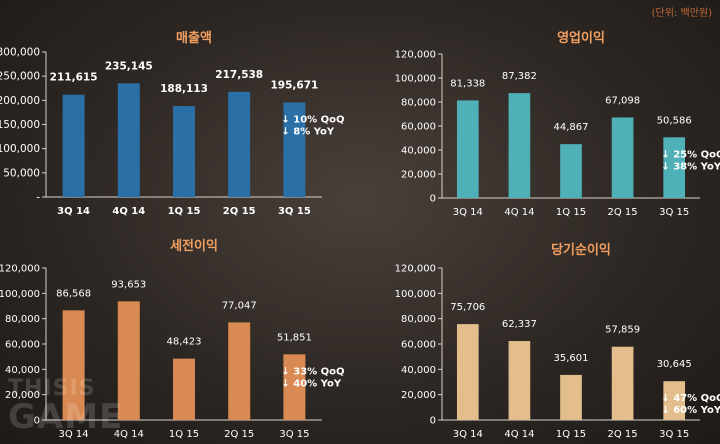  I want to click on revenue-chart-title: 매출액, so click(194, 38).